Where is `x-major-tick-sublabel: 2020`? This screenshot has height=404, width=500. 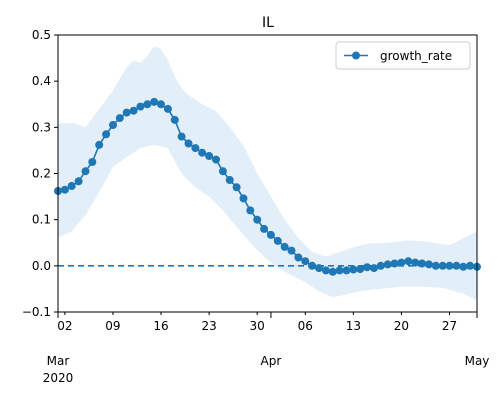 x-major-tick-sublabel: 2020 is located at coordinates (58, 378).